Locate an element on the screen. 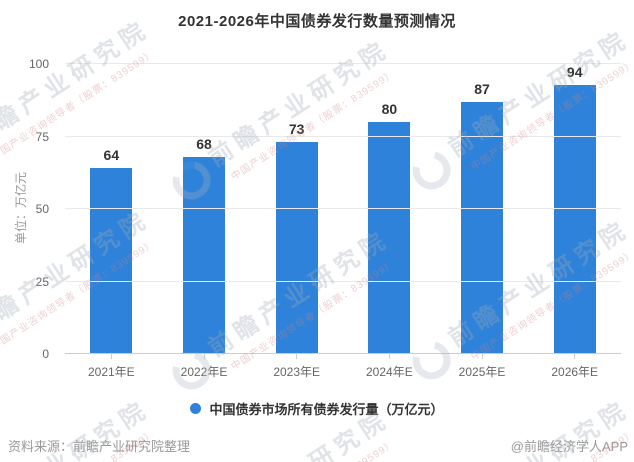  bar-group: 87 is located at coordinates (482, 209).